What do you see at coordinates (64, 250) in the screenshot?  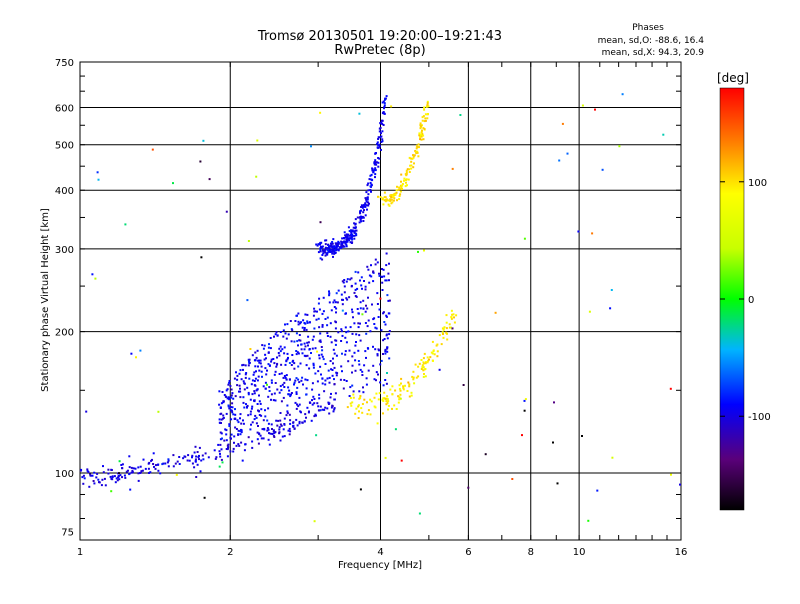 I see `y-tick-label: 300` at bounding box center [64, 250].